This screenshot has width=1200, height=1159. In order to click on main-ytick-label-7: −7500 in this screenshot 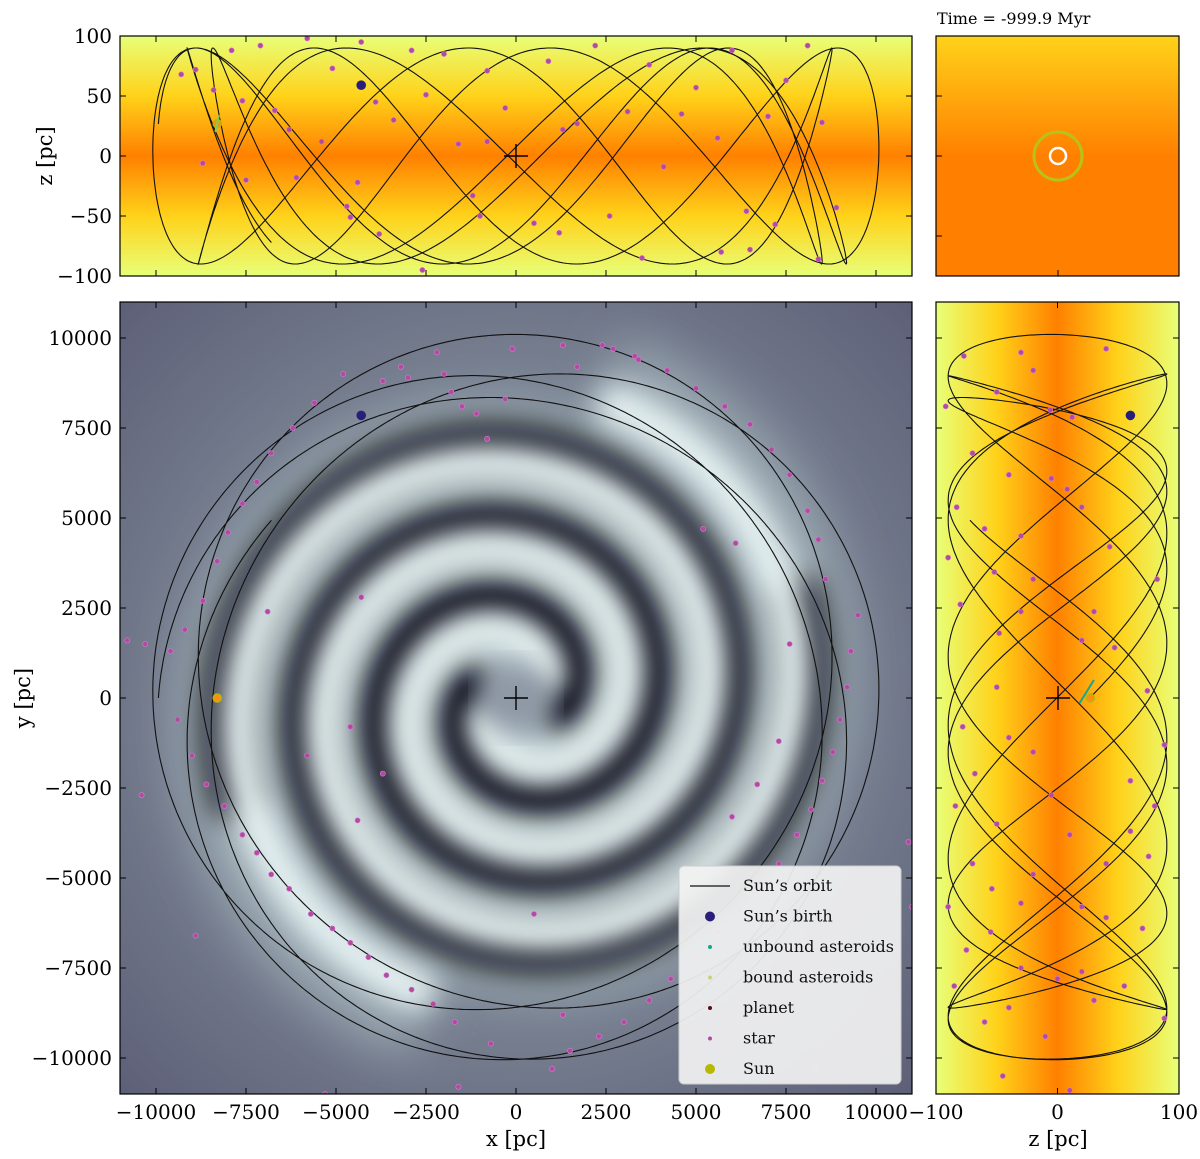, I will do `click(78, 968)`.